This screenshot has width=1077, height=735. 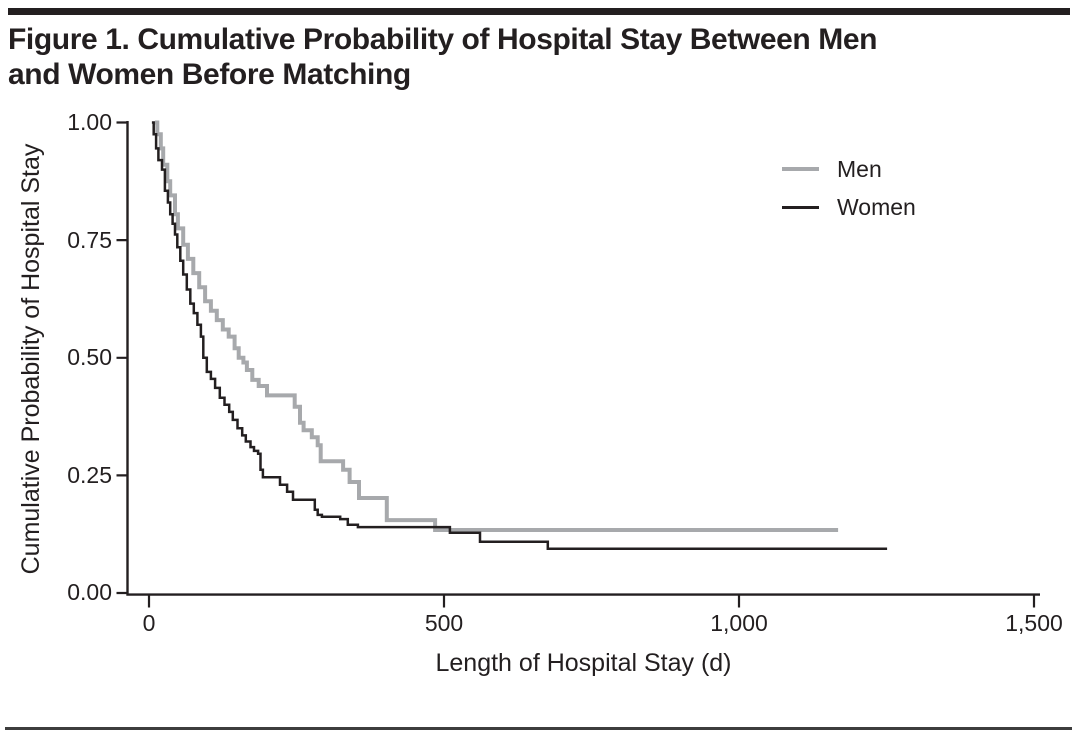 I want to click on legend-item-men: Men, so click(x=849, y=169).